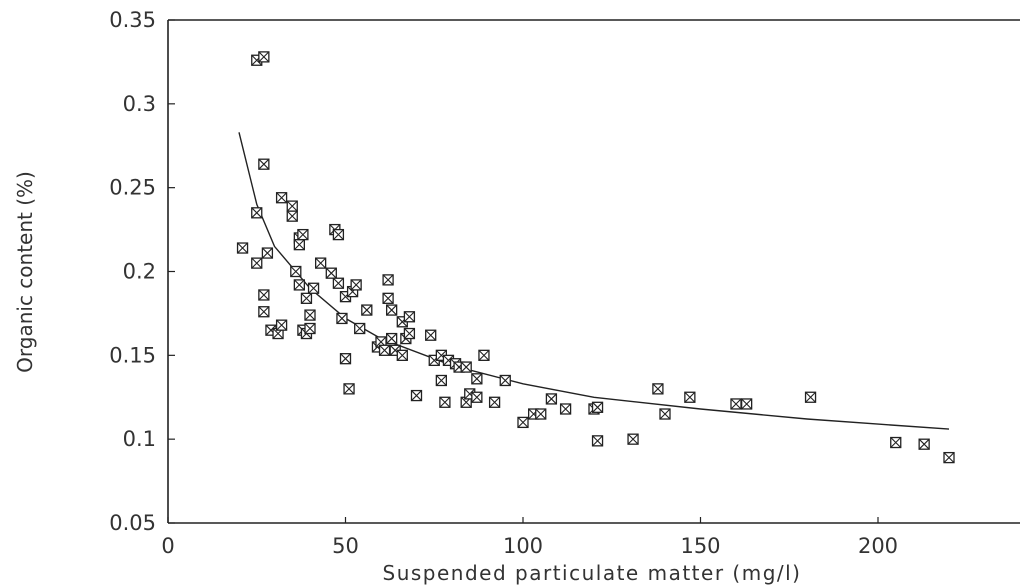 This screenshot has height=586, width=1025. I want to click on x-tick-label: 0, so click(167, 546).